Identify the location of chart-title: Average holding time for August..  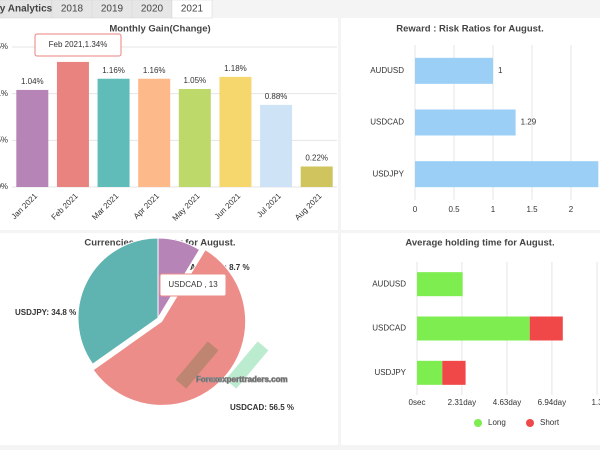
(479, 243).